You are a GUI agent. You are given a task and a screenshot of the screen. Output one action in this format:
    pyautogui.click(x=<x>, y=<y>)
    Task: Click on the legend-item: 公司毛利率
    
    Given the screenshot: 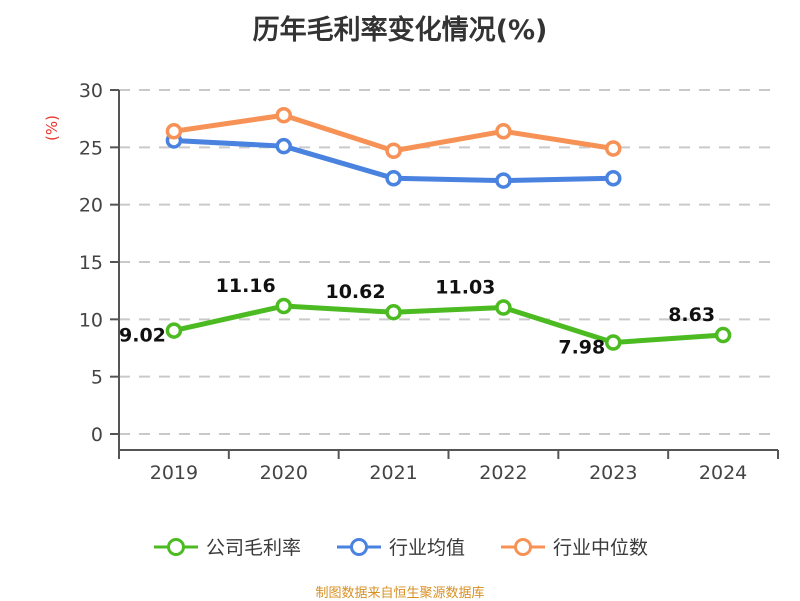 What is the action you would take?
    pyautogui.click(x=226, y=546)
    